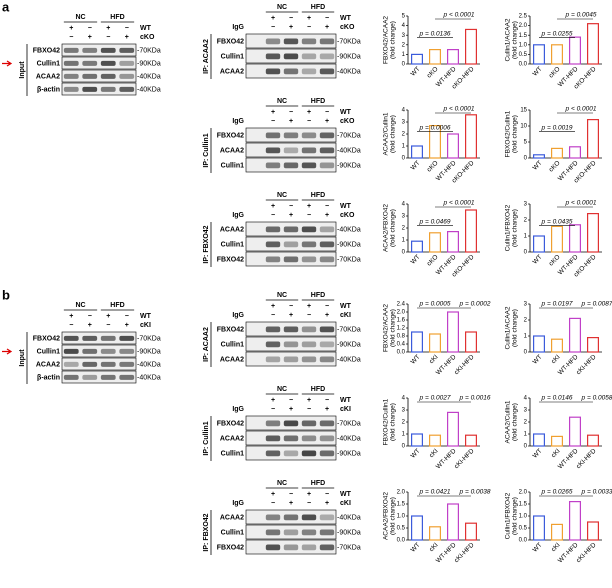 Image resolution: width=612 pixels, height=588 pixels. I want to click on p-value: p = 0.0469, so click(435, 221).